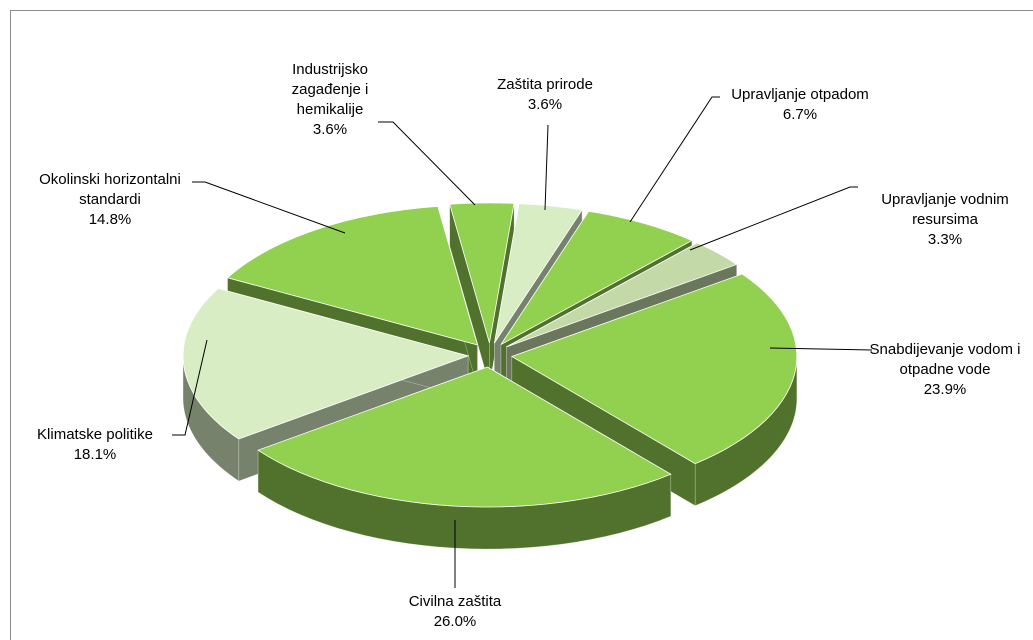 Image resolution: width=1033 pixels, height=640 pixels. What do you see at coordinates (800, 94) in the screenshot?
I see `category-label: Upravljanje otpadom` at bounding box center [800, 94].